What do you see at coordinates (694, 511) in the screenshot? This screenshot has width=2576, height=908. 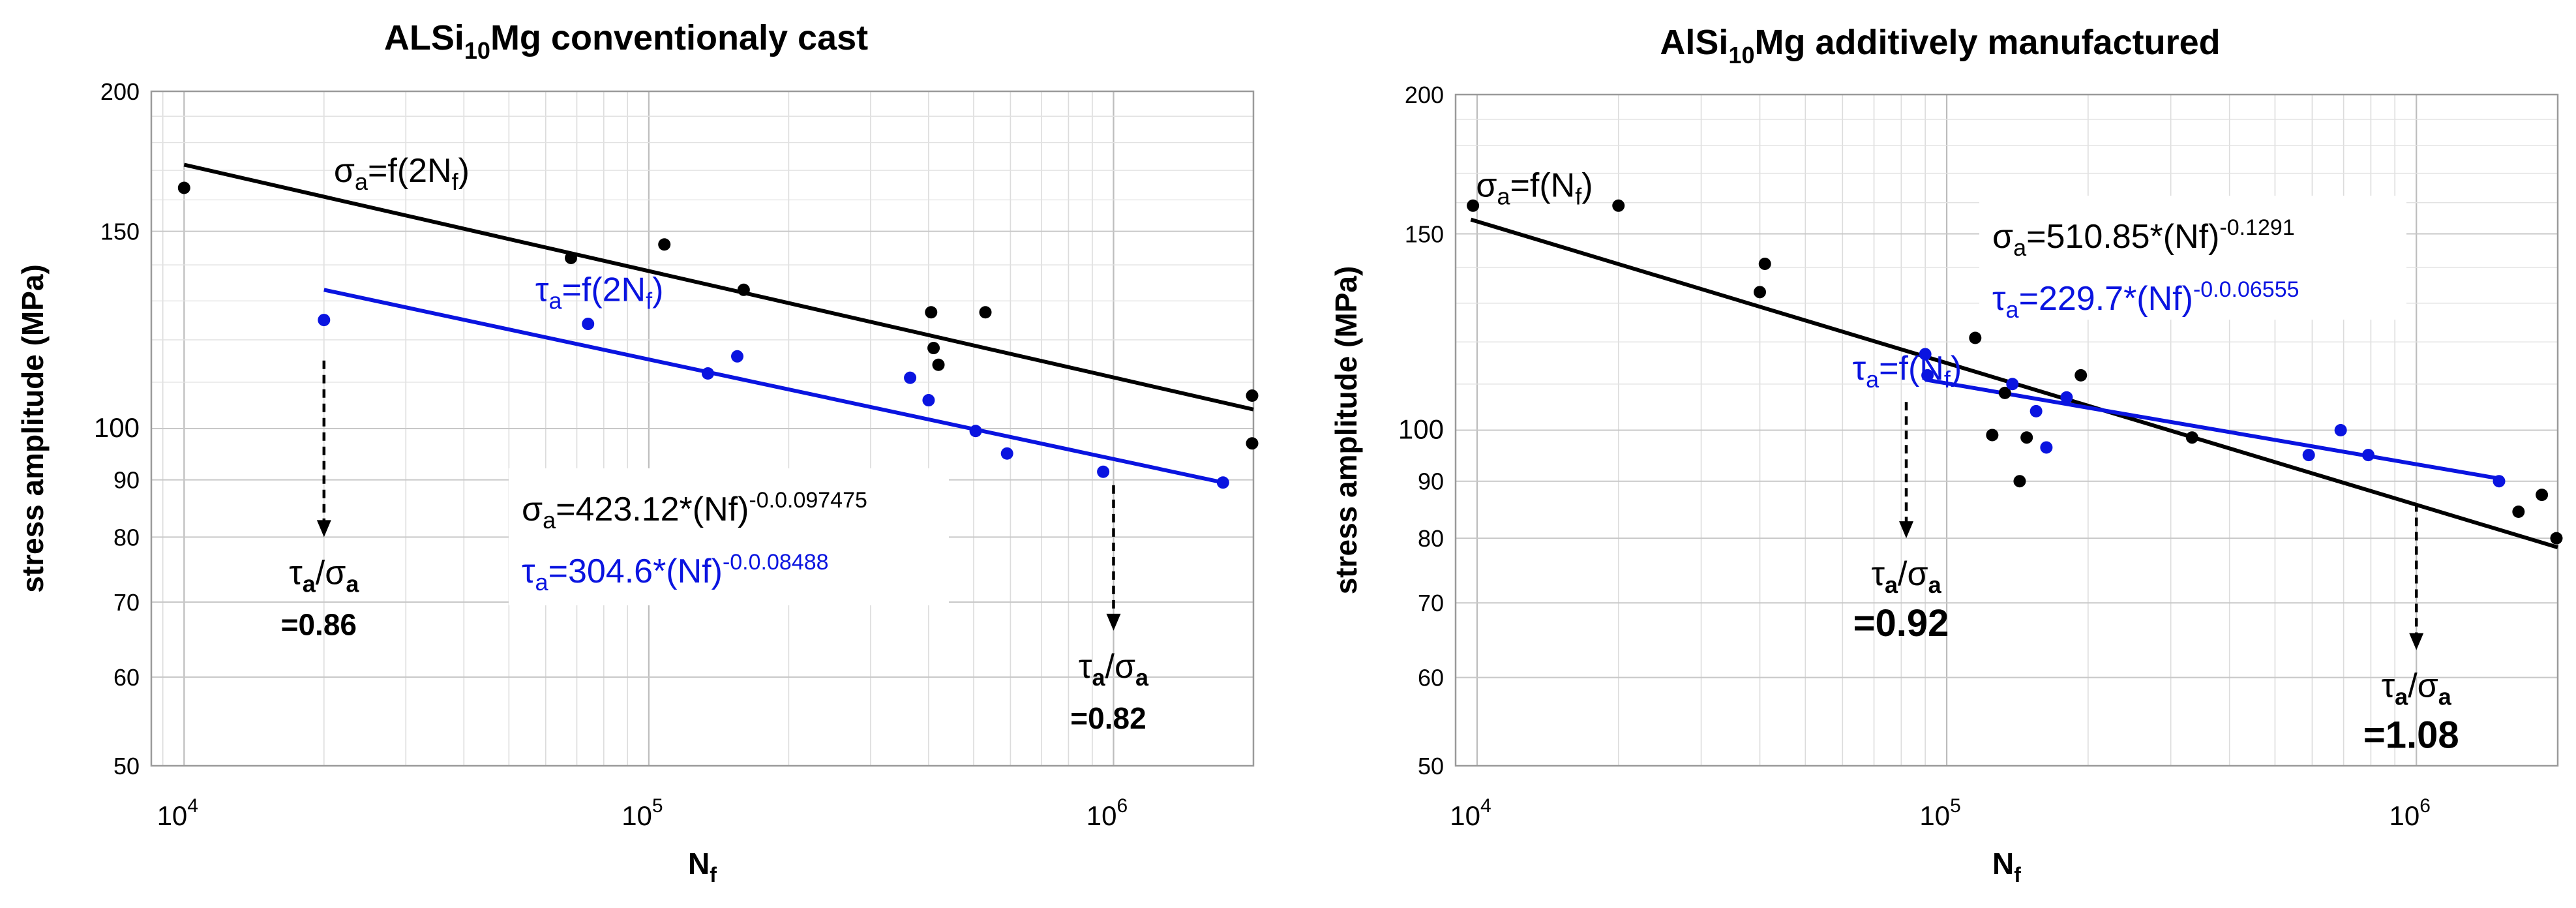 I see `equation-a: σa=423.12*(Nf)-0.0.097475` at bounding box center [694, 511].